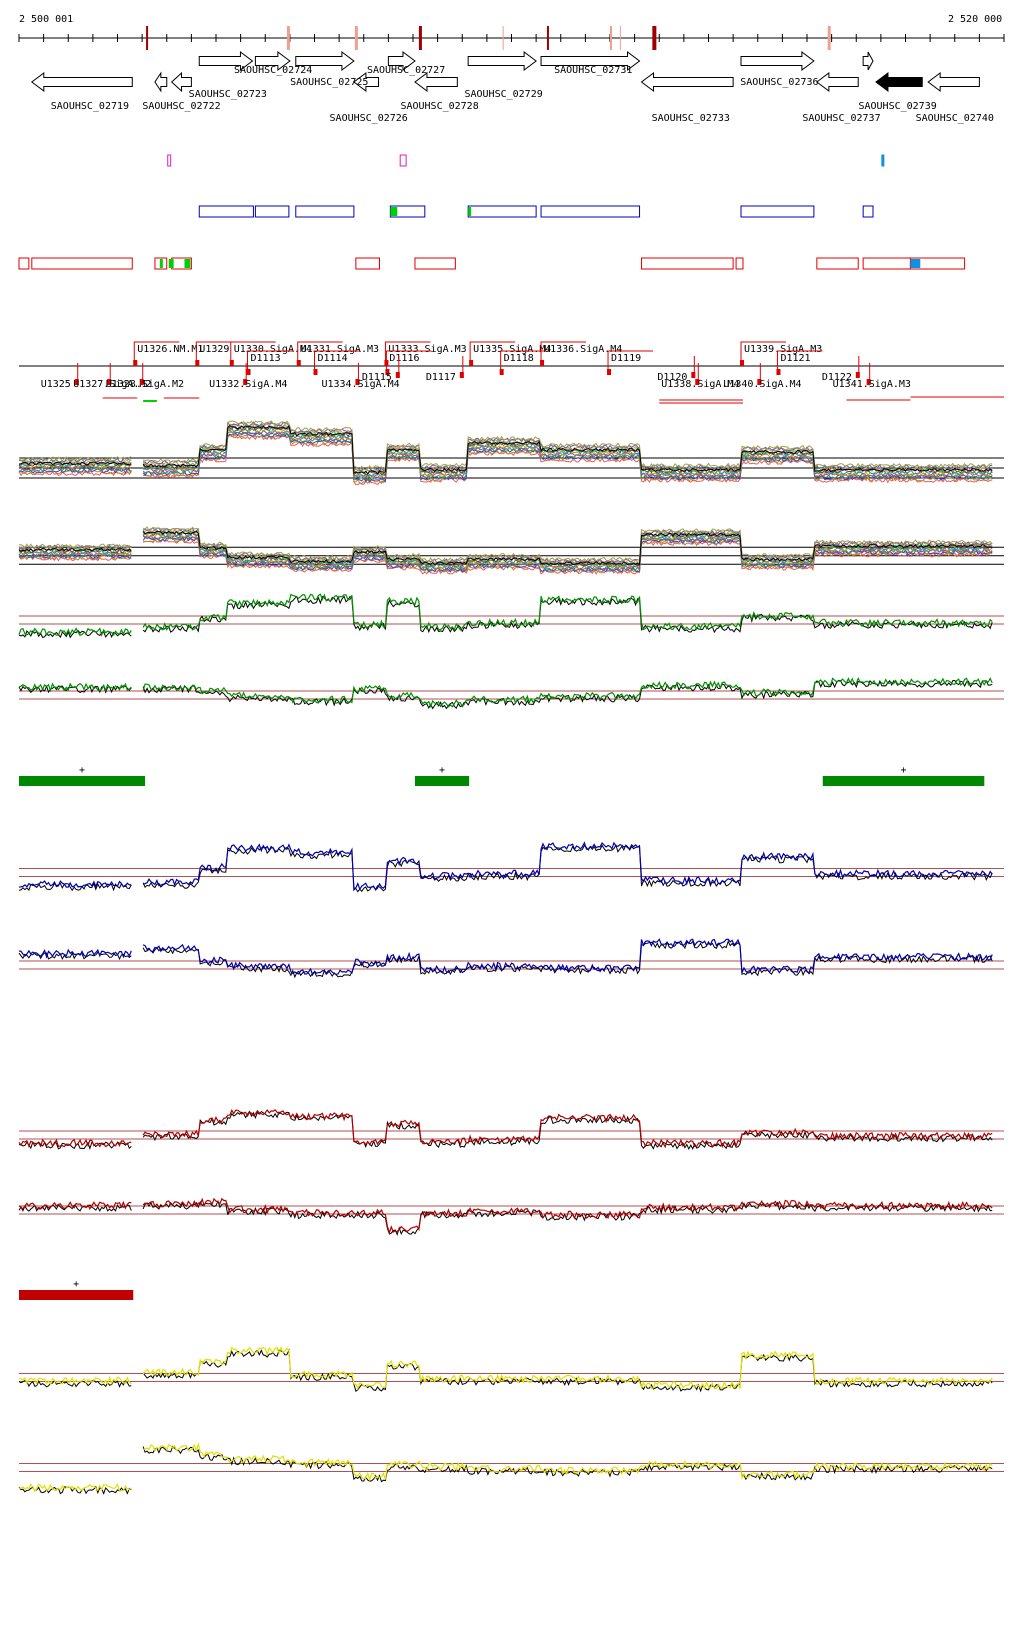 The width and height of the screenshot is (1024, 1640). What do you see at coordinates (273, 349) in the screenshot?
I see `promoter-label: U1330.SigA.M4` at bounding box center [273, 349].